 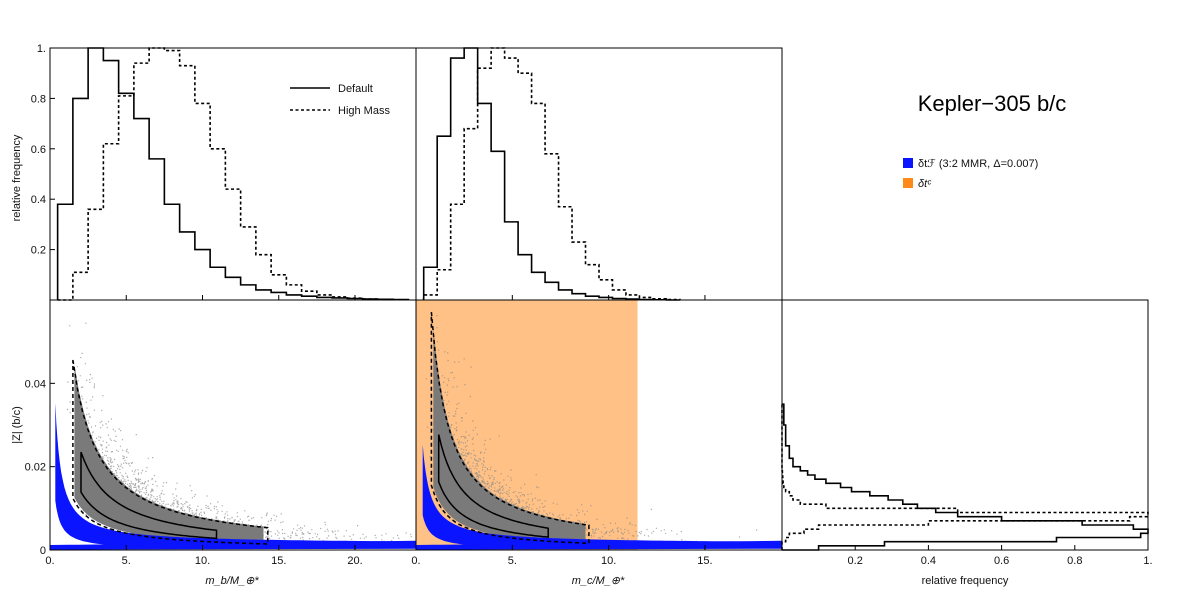 I want to click on figure-title: Kepler−305 b/c, so click(x=992, y=103).